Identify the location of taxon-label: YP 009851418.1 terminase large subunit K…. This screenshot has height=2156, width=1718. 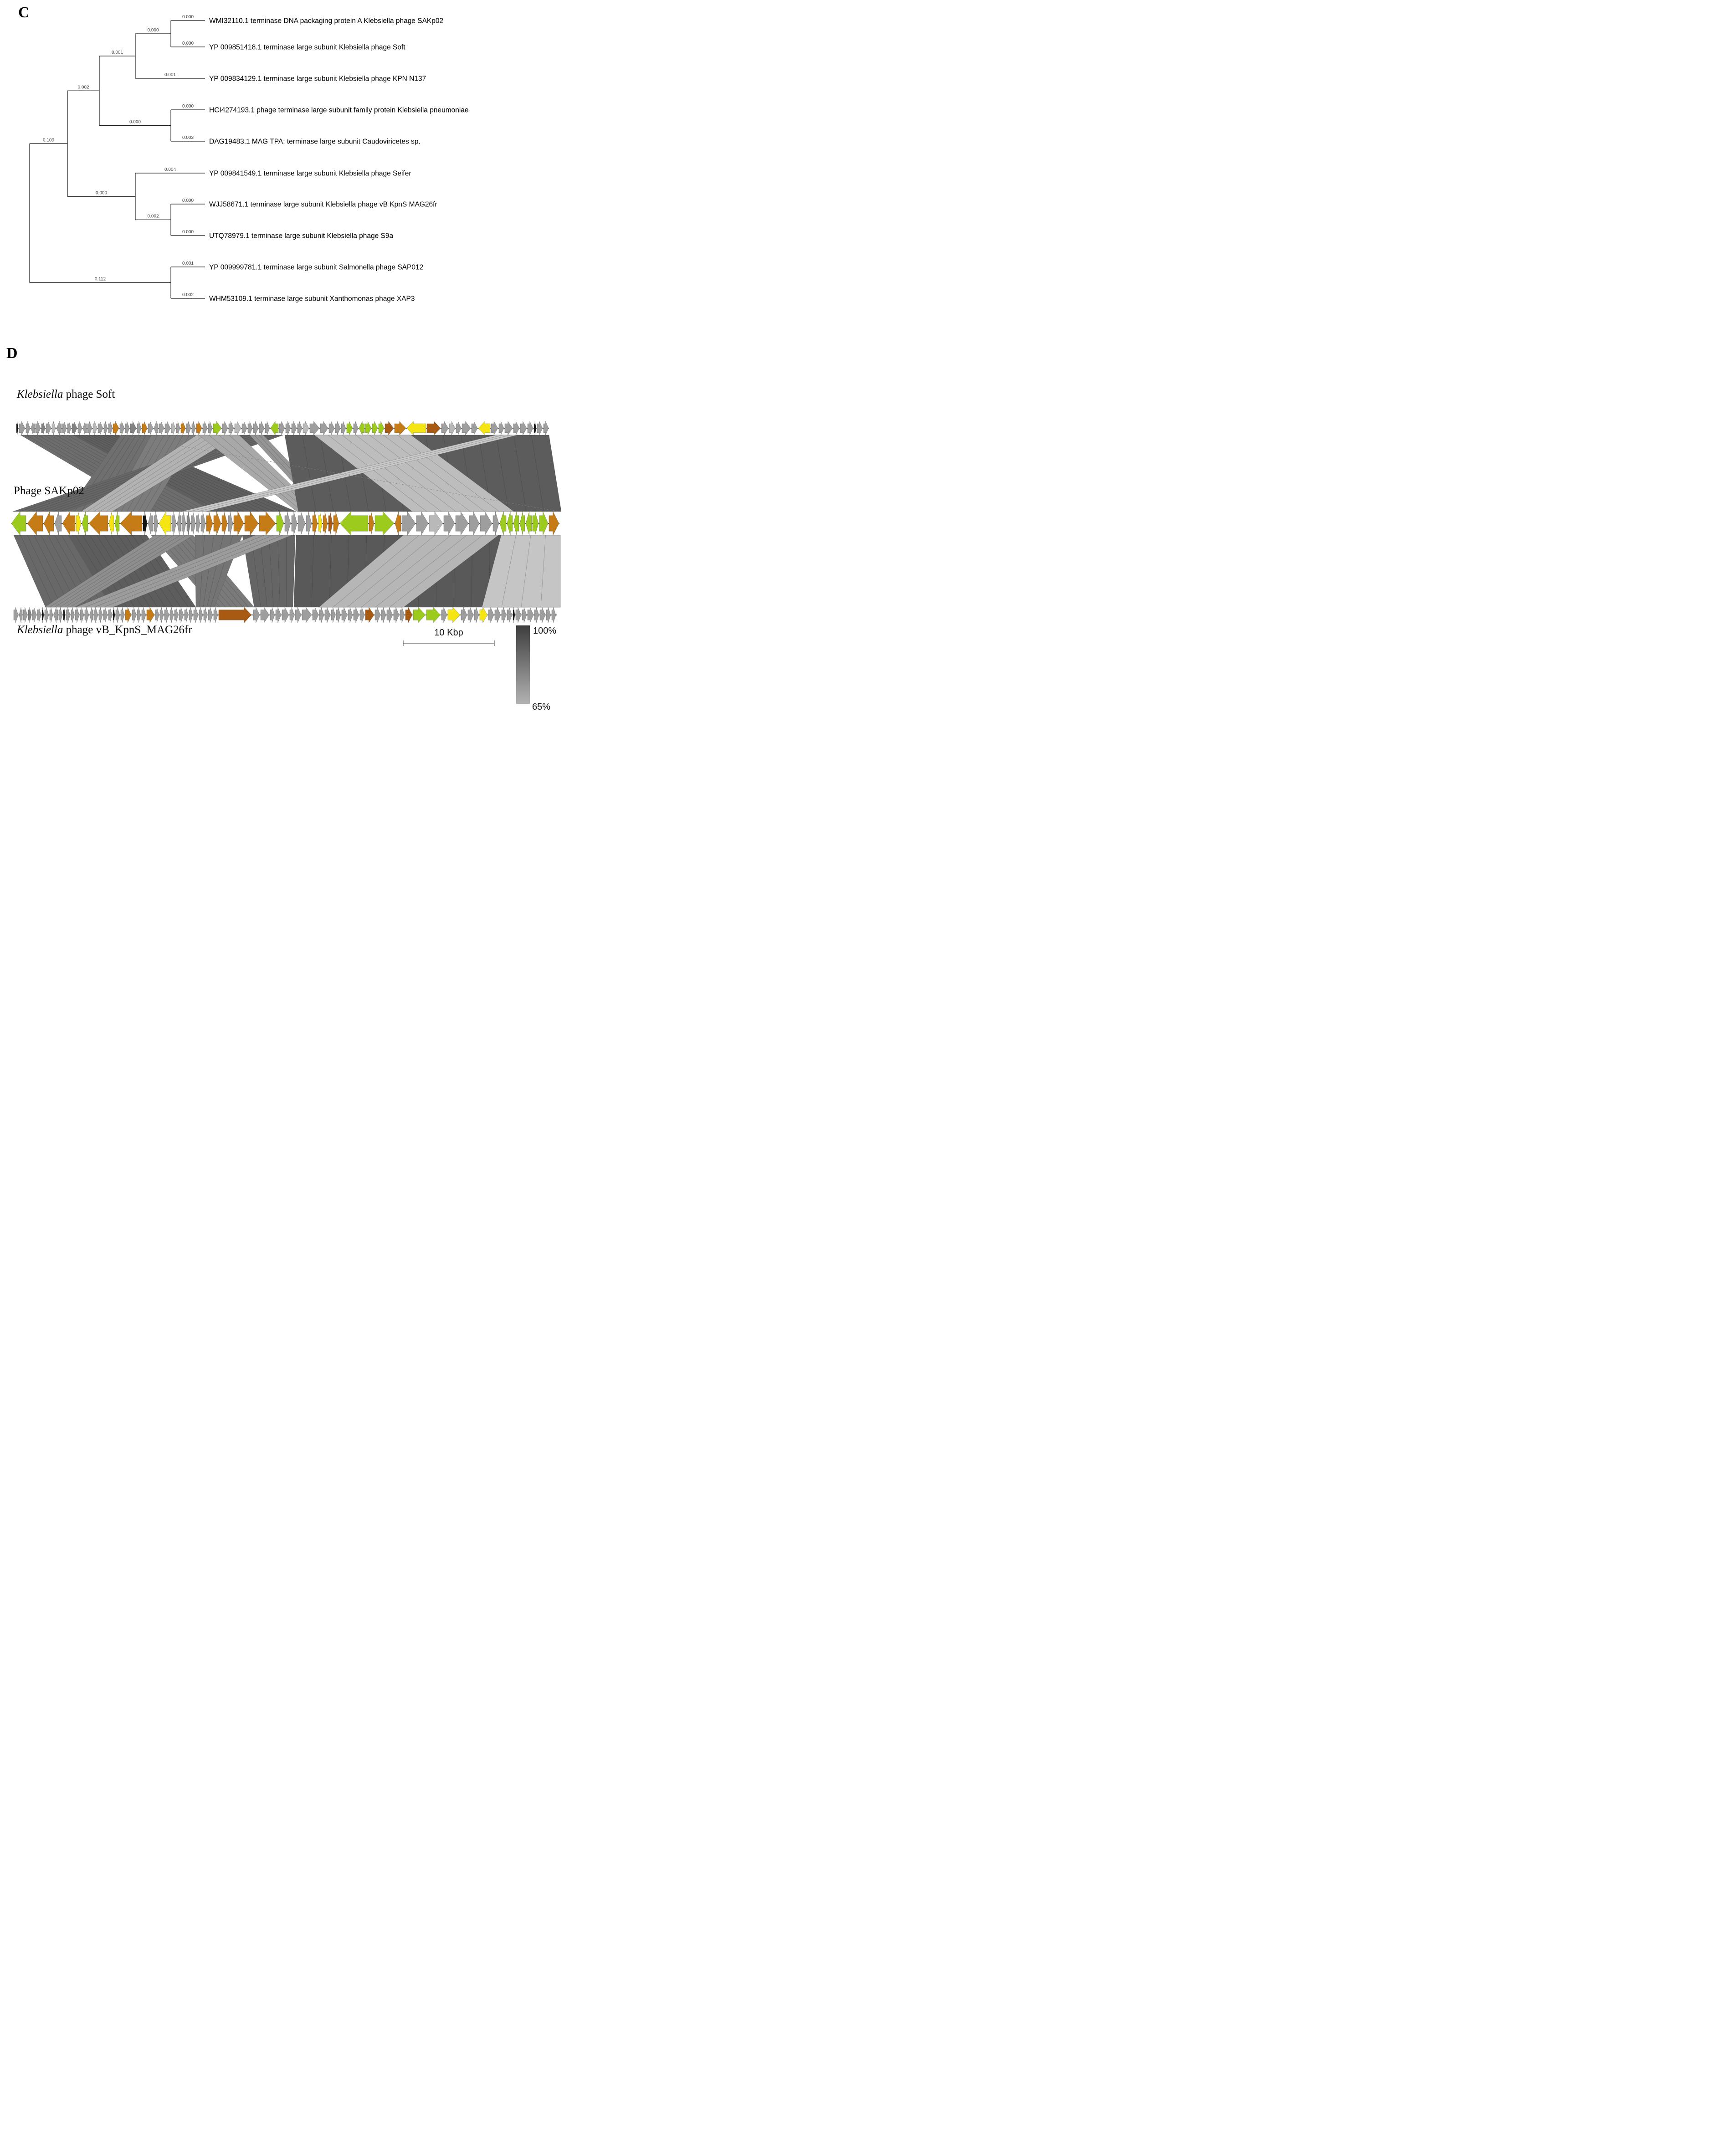
(307, 47).